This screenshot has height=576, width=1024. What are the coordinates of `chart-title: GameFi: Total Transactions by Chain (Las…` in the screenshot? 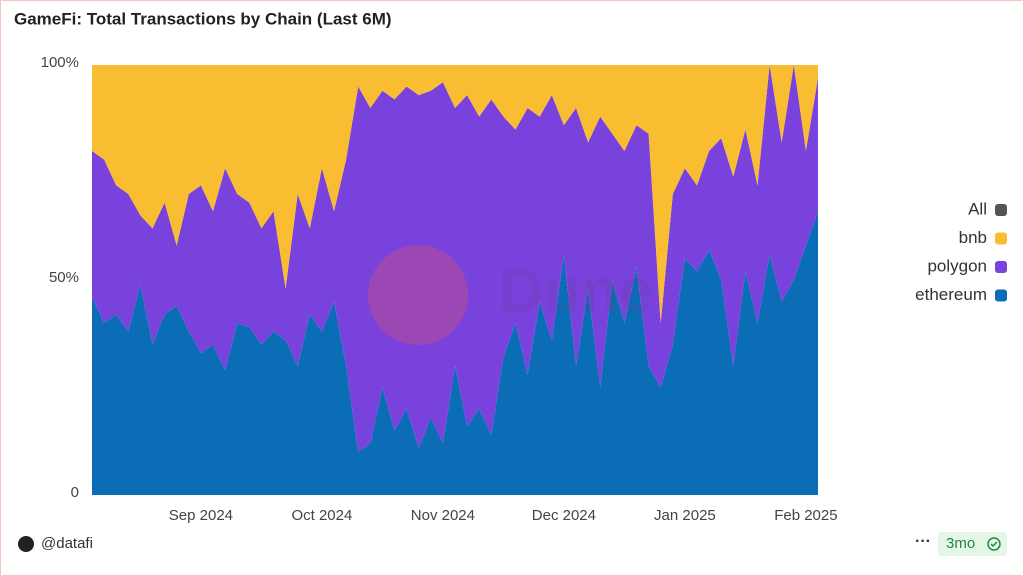 It's located at (203, 18).